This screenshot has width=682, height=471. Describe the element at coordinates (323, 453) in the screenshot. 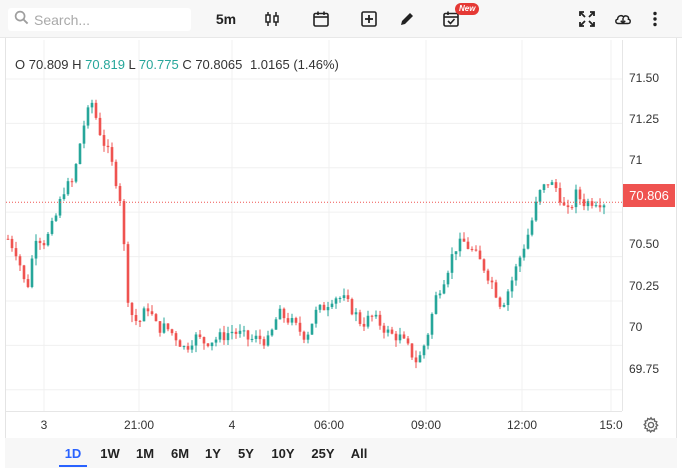

I see `range-25y: 25Y` at that location.